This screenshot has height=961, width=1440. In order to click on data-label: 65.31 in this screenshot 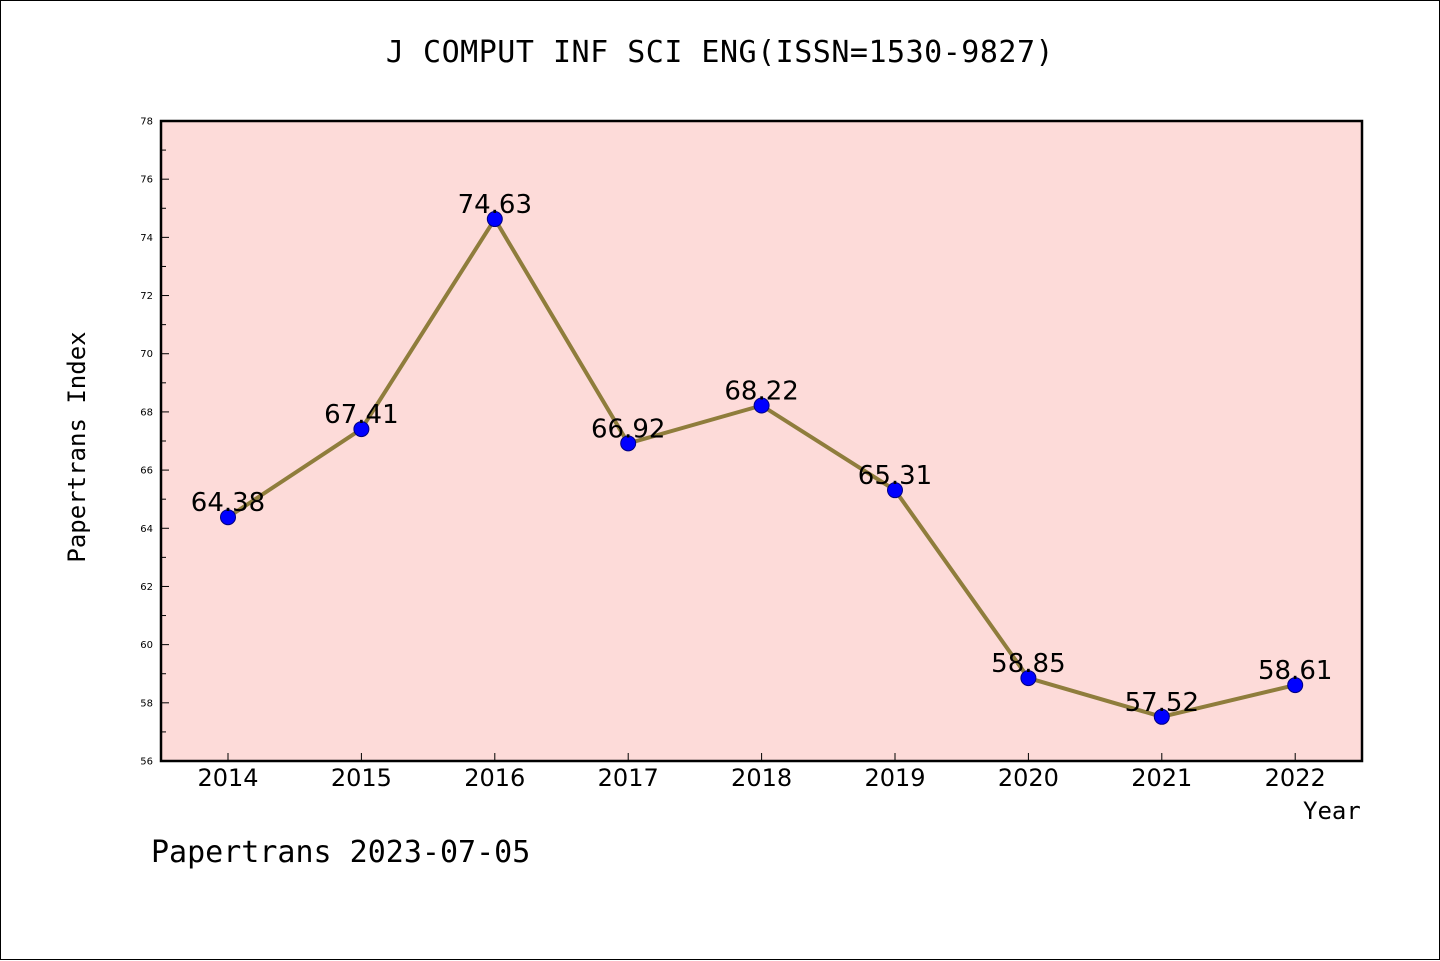, I will do `click(895, 476)`.